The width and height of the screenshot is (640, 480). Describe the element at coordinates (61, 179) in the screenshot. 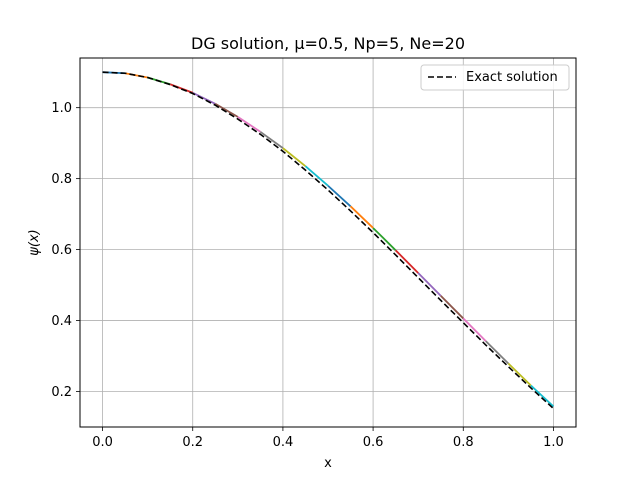

I see `y-tick-label: 0.8` at that location.